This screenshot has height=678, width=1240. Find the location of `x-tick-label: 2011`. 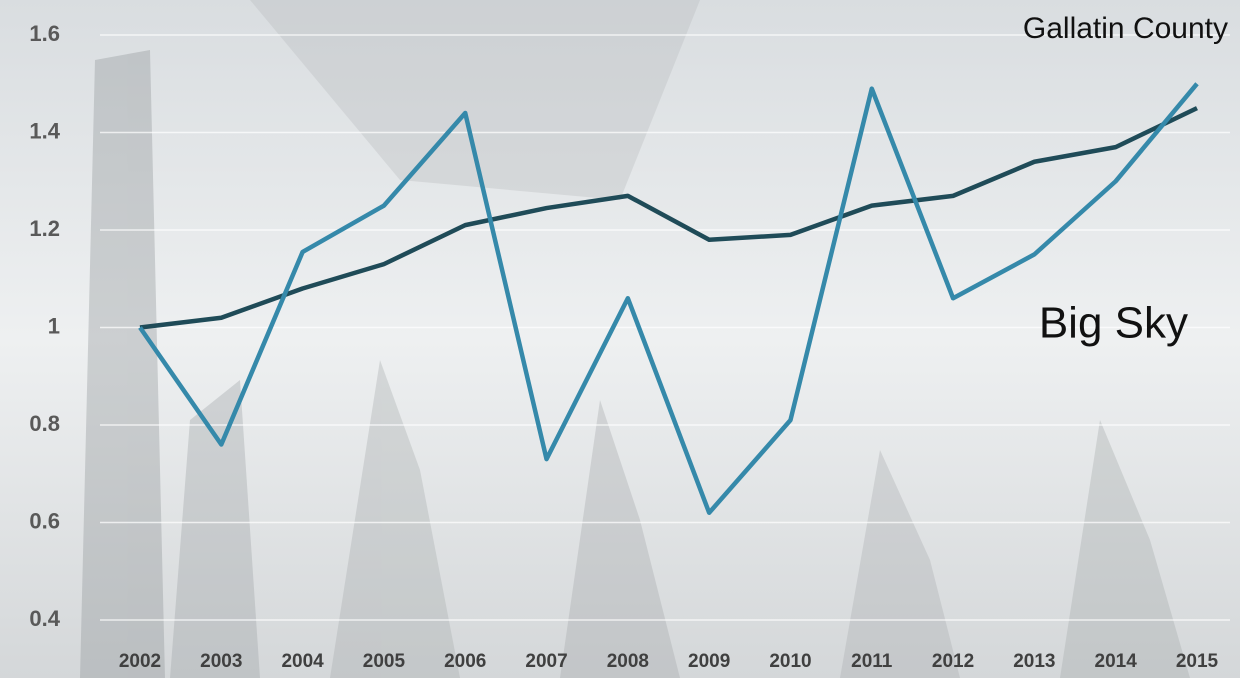

x-tick-label: 2011 is located at coordinates (872, 661).